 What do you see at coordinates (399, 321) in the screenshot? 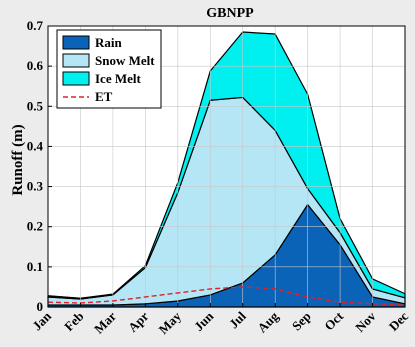
I see `x-tick-label: Dec` at bounding box center [399, 321].